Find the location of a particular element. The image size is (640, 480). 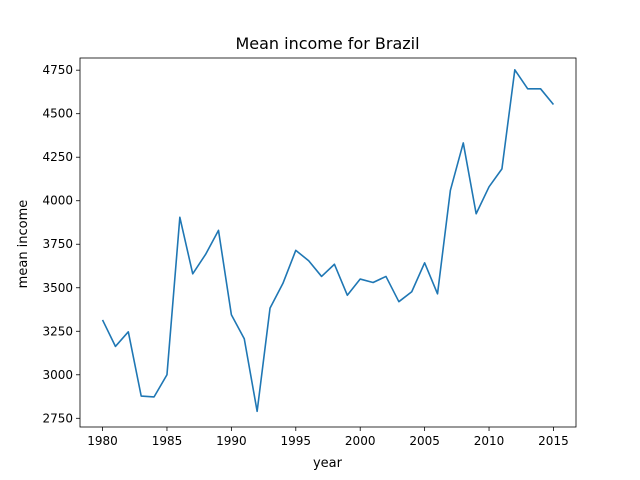

x-tick-label: 1990 is located at coordinates (231, 441).